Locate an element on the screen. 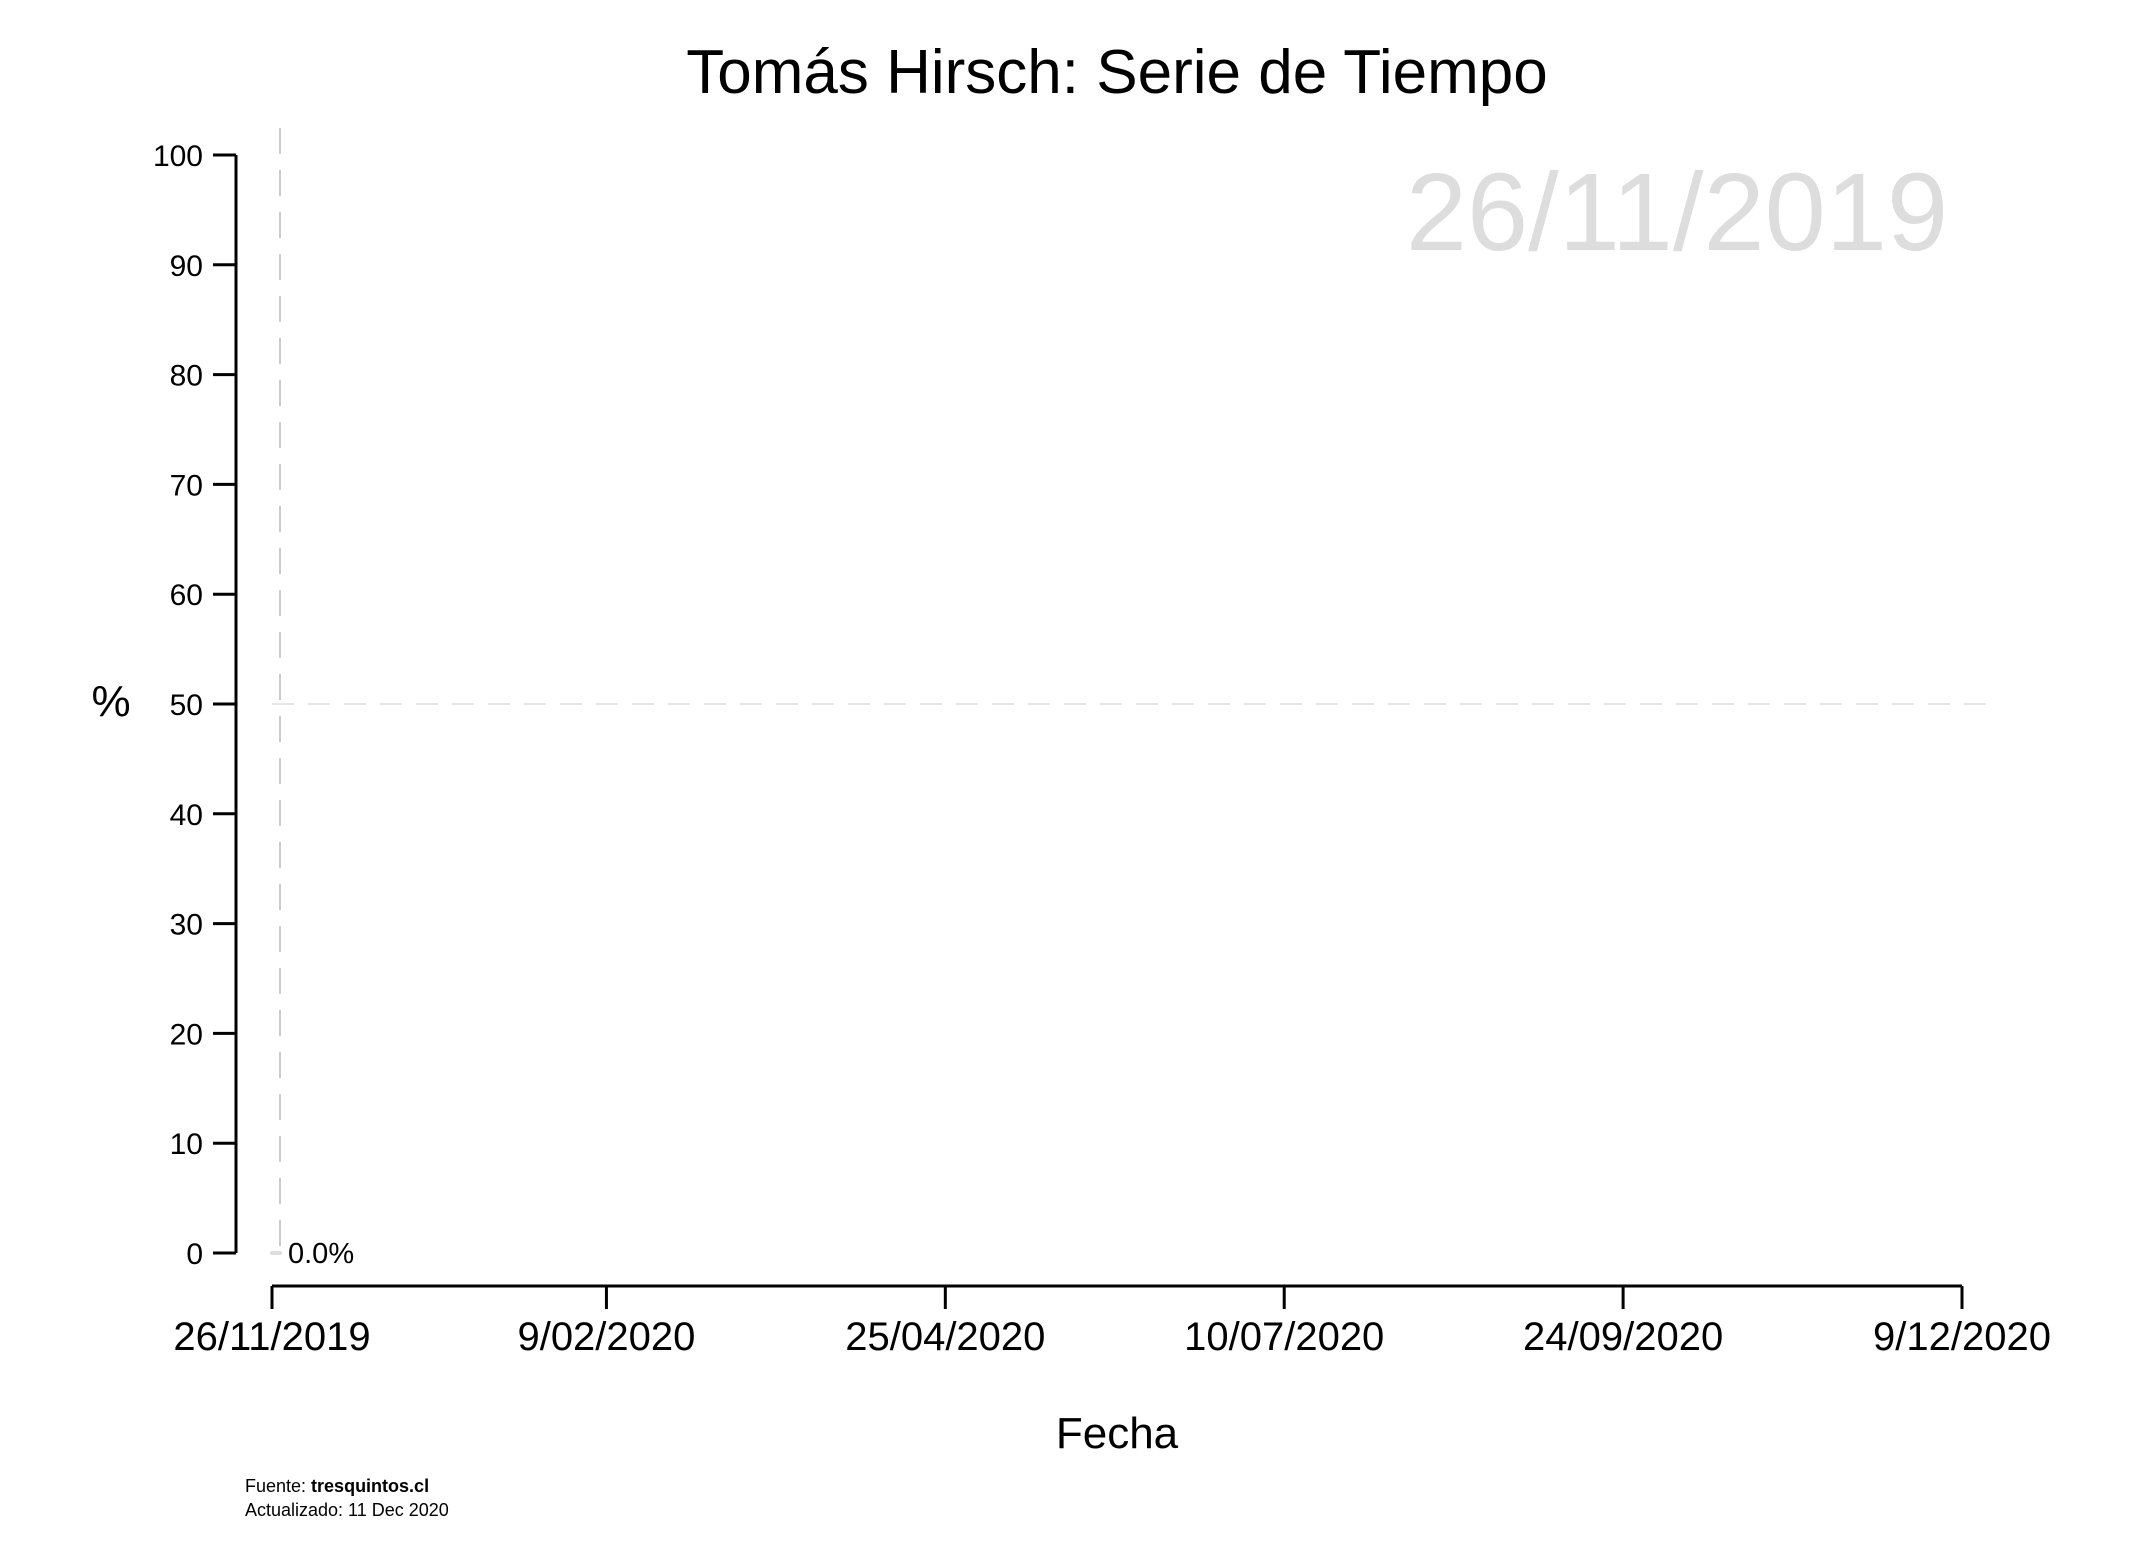  y-tick-label: 50 is located at coordinates (186, 705).